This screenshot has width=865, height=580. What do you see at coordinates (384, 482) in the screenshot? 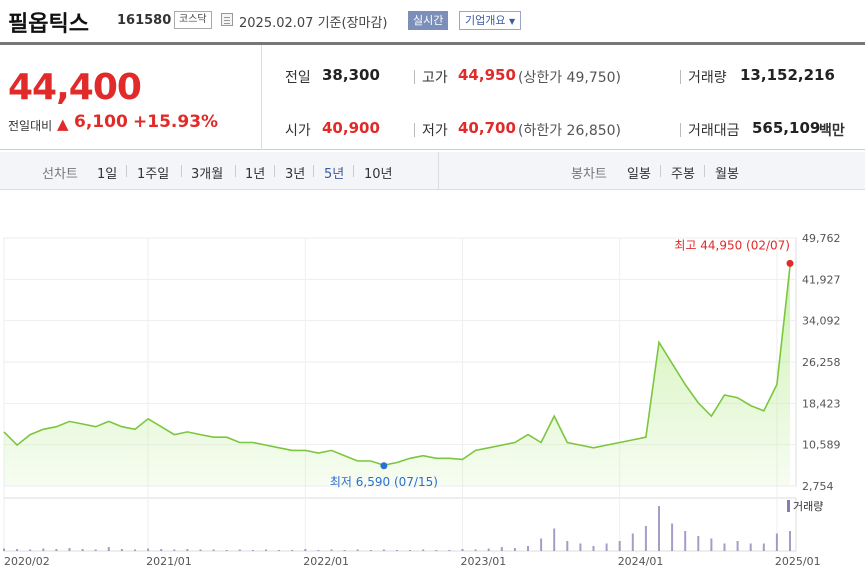
I see `low-annotation: 최저 6,590 (07/15)` at bounding box center [384, 482].